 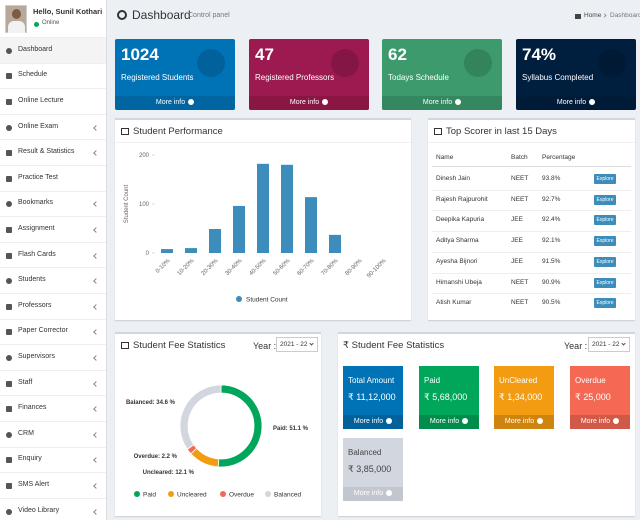 What do you see at coordinates (53, 509) in the screenshot?
I see `menu-item: Video Library` at bounding box center [53, 509].